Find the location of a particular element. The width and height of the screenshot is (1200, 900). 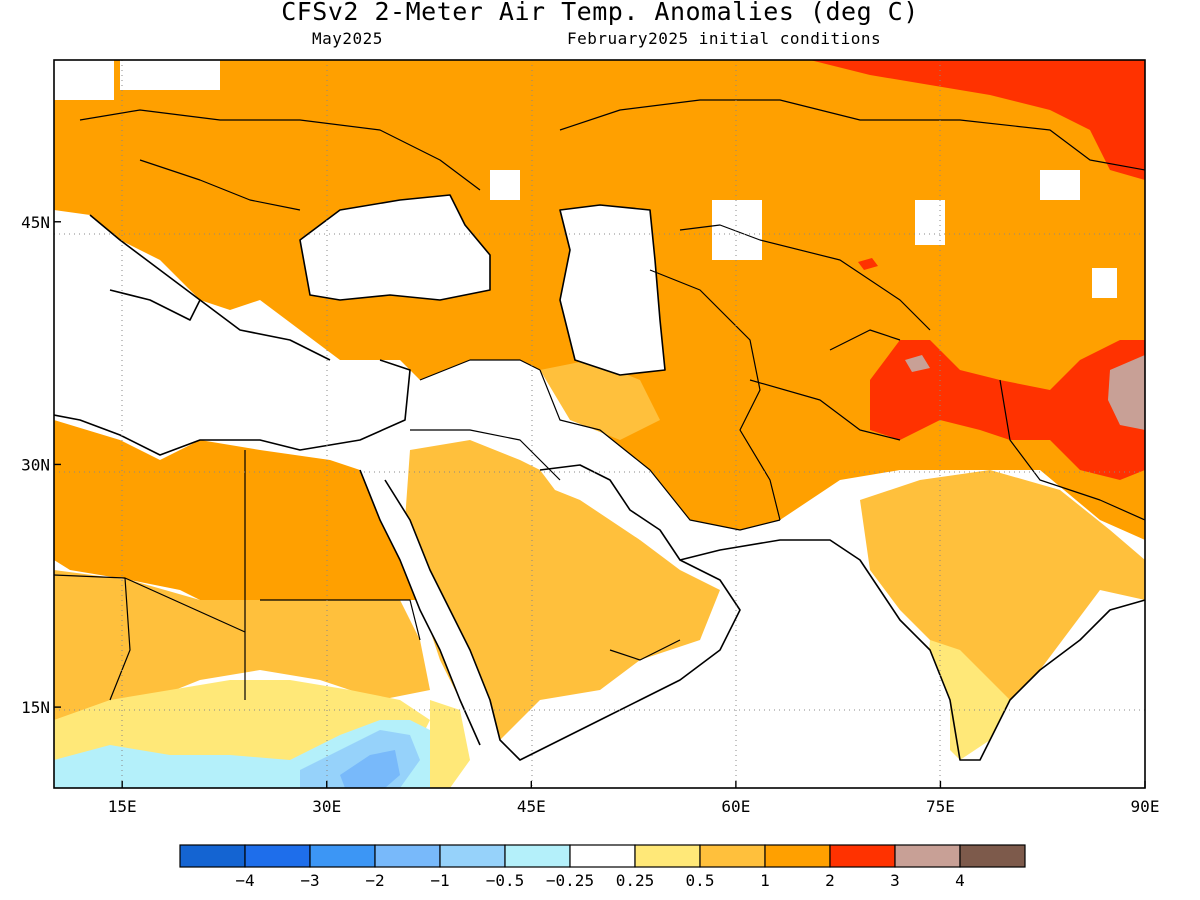

anomaly-zone-2-to-3-small is located at coordinates (868, 264).